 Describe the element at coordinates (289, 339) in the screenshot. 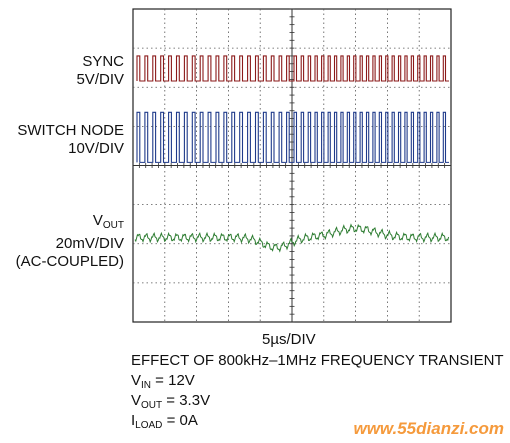

I see `x-axis-label: 5µs/DIV` at that location.